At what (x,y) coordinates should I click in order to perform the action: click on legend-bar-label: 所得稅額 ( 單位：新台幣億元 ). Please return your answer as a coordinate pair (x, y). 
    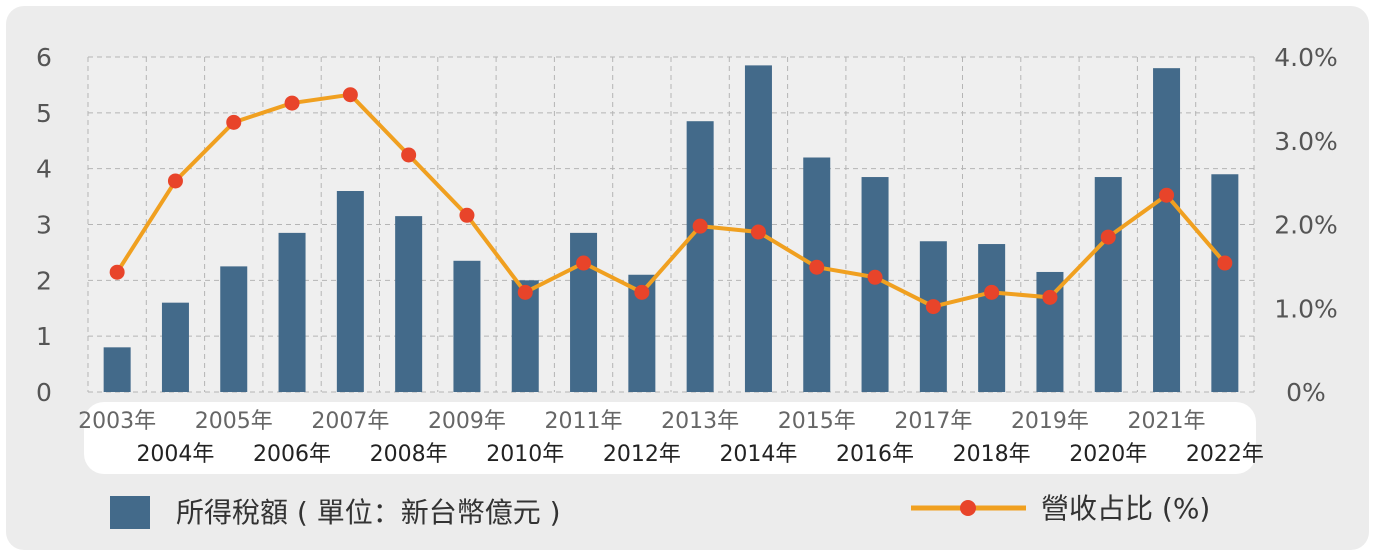
    Looking at the image, I should click on (368, 512).